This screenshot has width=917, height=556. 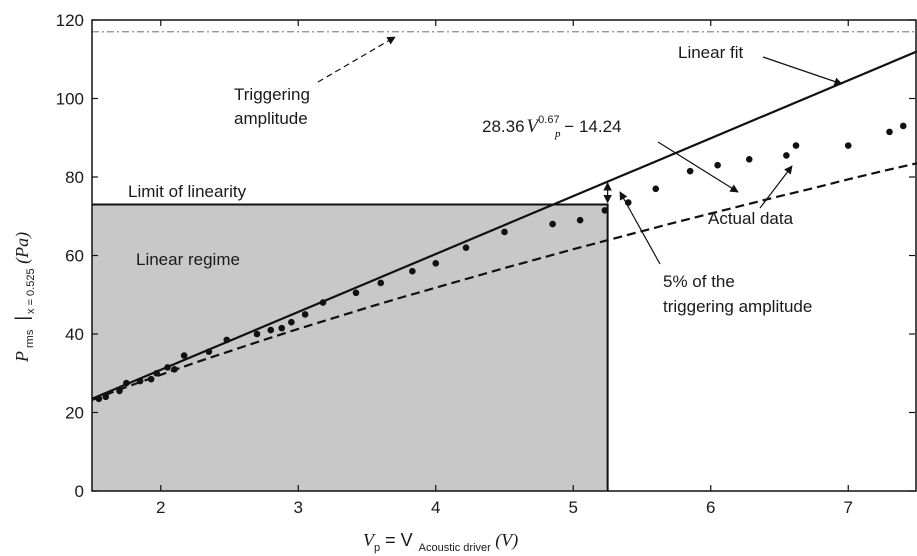 What do you see at coordinates (74, 177) in the screenshot?
I see `y-tick-label: 80` at bounding box center [74, 177].